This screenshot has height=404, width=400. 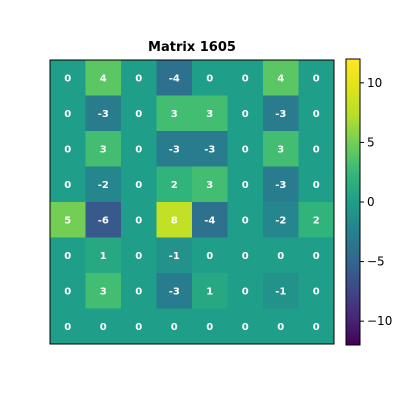 I want to click on colorbar-tick-label: 0, so click(x=371, y=202).